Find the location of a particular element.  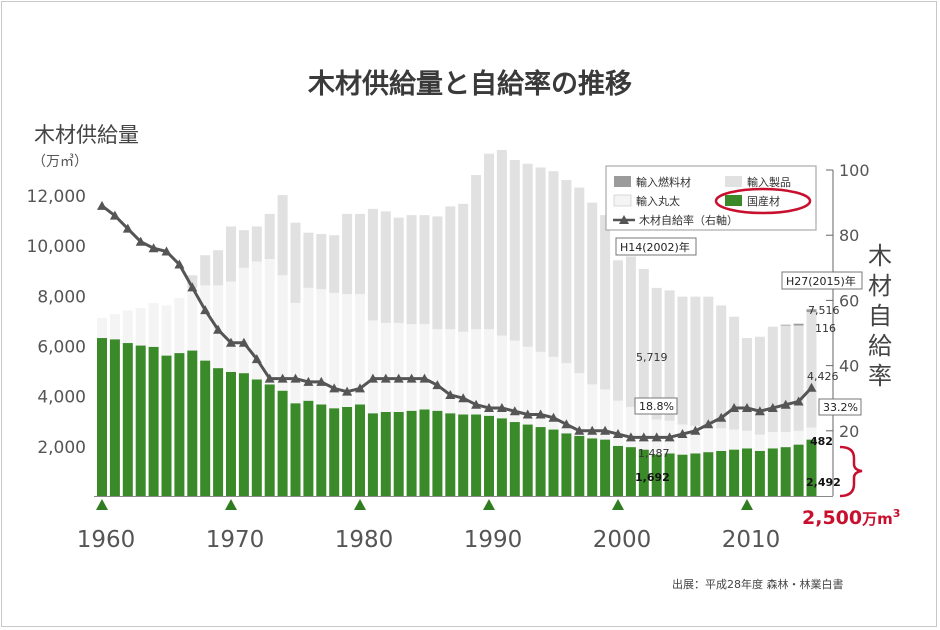

h27-label-box is located at coordinates (822, 280).